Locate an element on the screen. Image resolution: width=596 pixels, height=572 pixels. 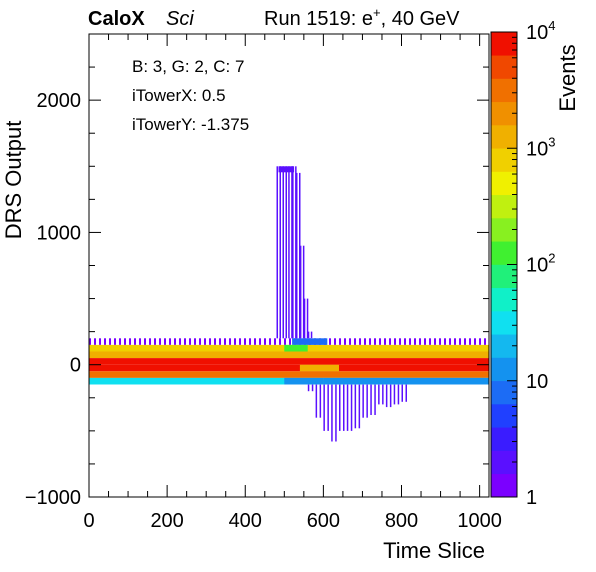
x-tick-label: 200 is located at coordinates (166, 521).